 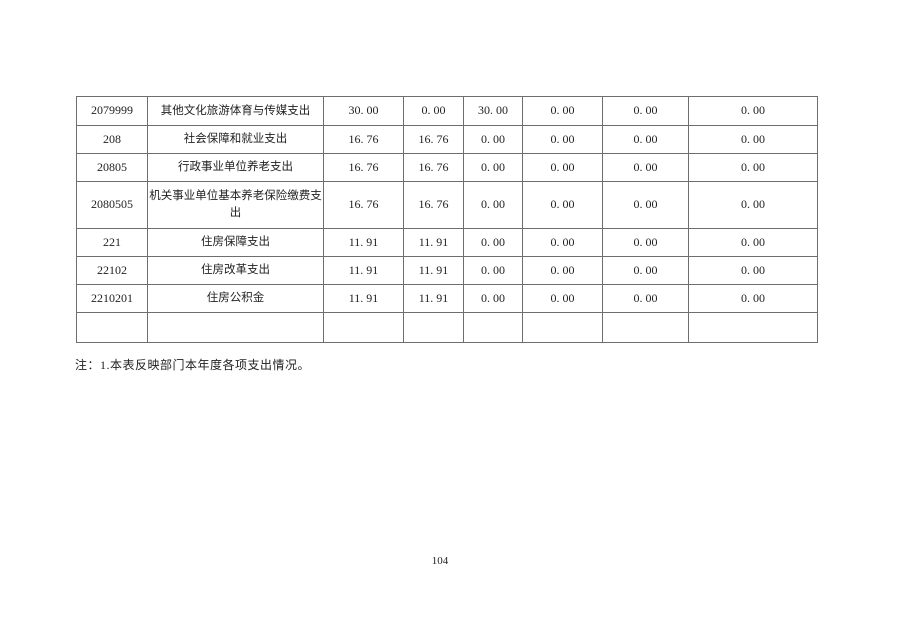 I want to click on page-number: 104, so click(x=440, y=561).